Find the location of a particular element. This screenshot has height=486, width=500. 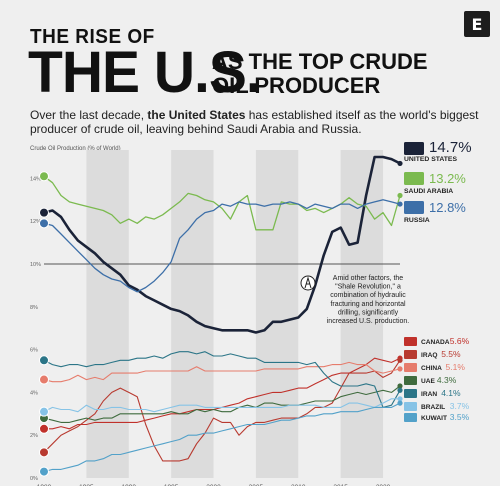

y-tick-label: 12% is located at coordinates (35, 222).